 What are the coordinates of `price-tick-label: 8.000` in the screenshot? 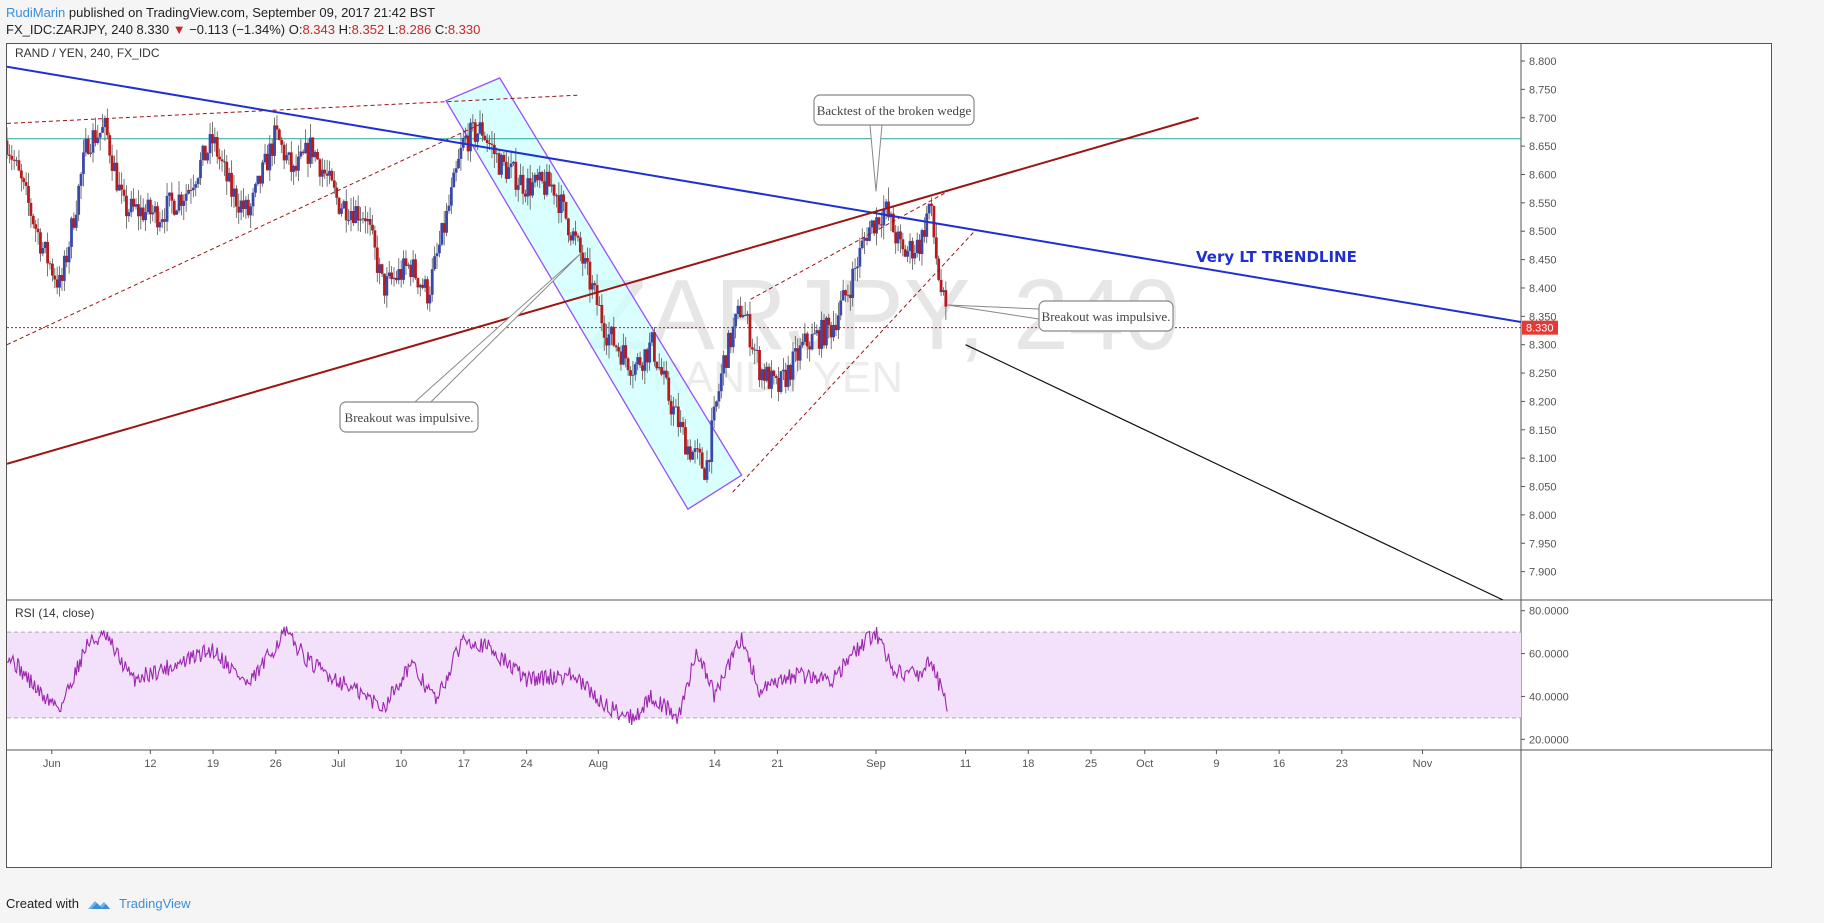 It's located at (1543, 516).